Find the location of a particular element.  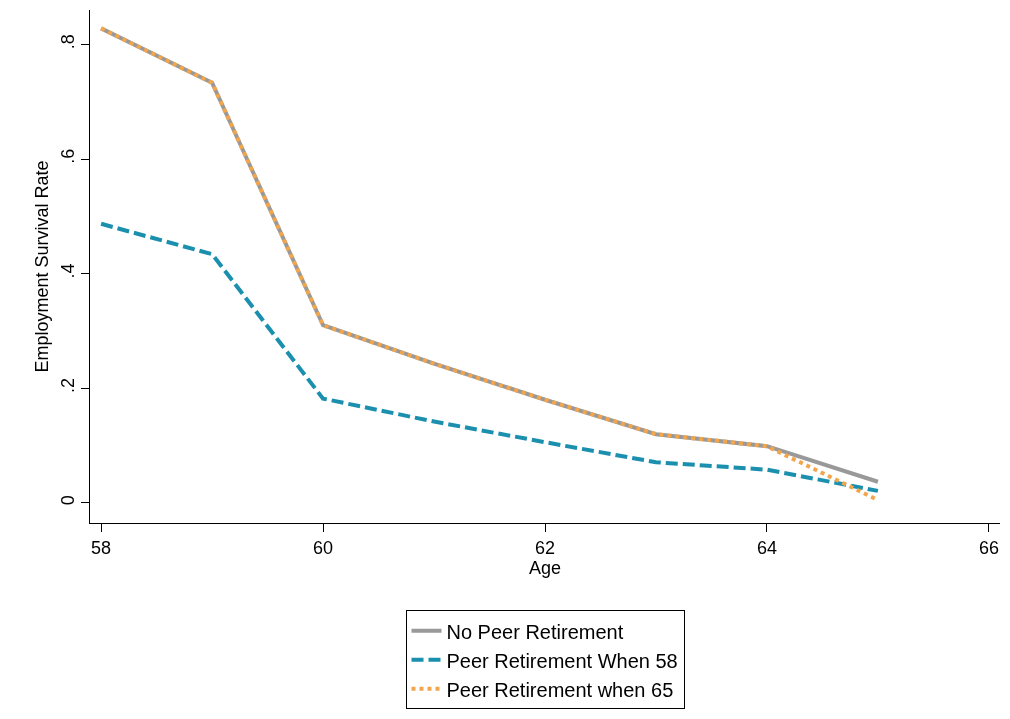

y-tick-label: .2 is located at coordinates (67, 386).